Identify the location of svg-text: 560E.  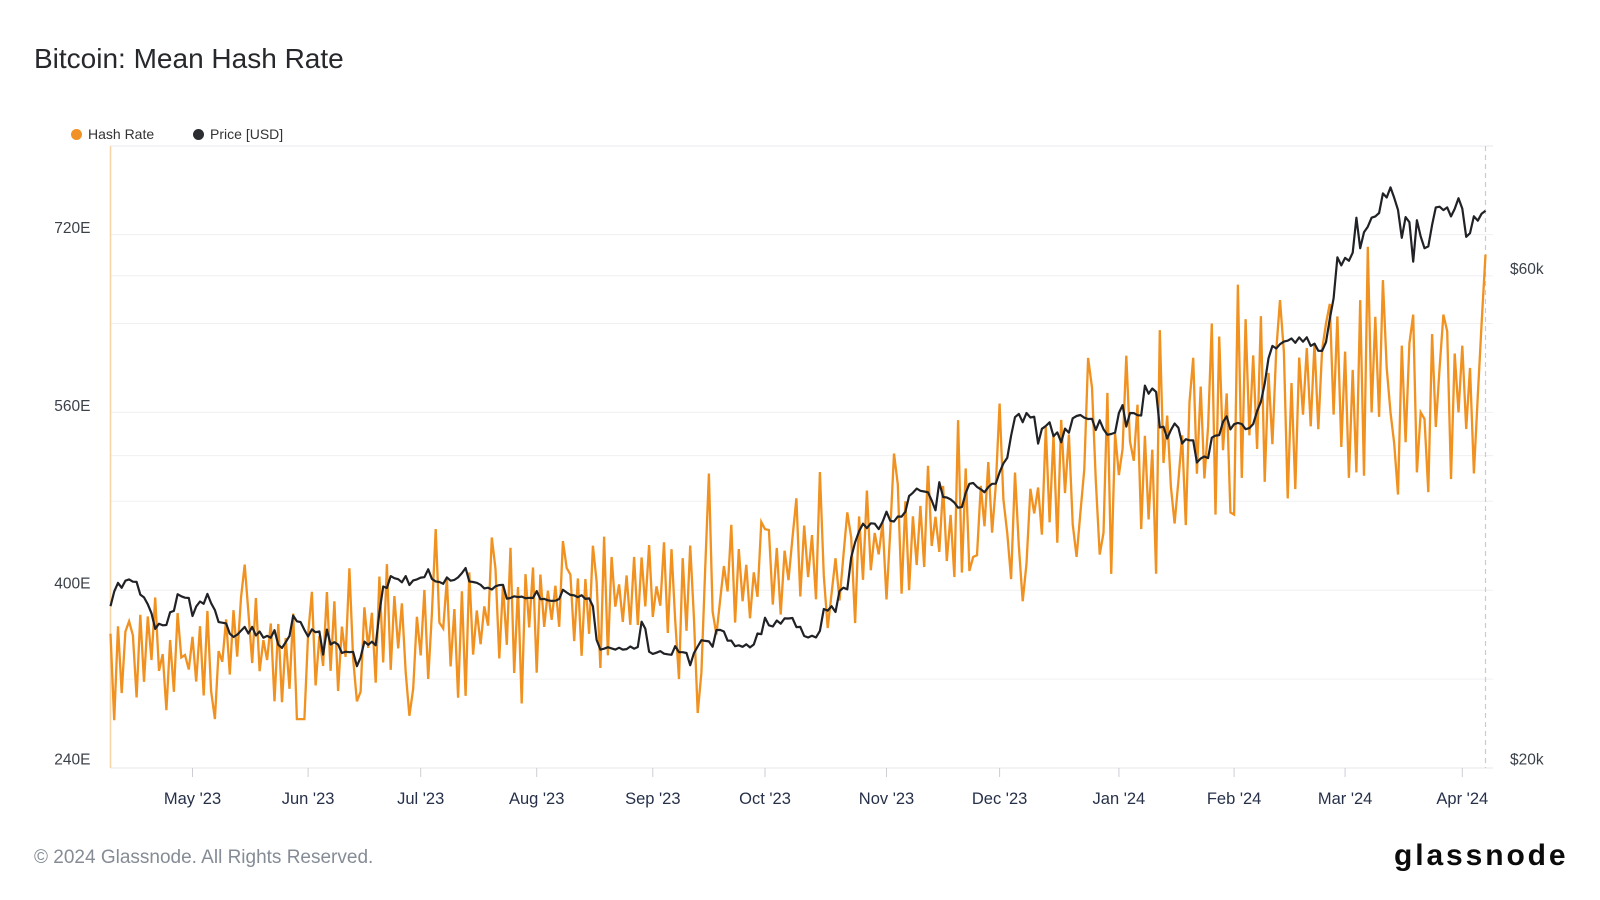
(72, 406).